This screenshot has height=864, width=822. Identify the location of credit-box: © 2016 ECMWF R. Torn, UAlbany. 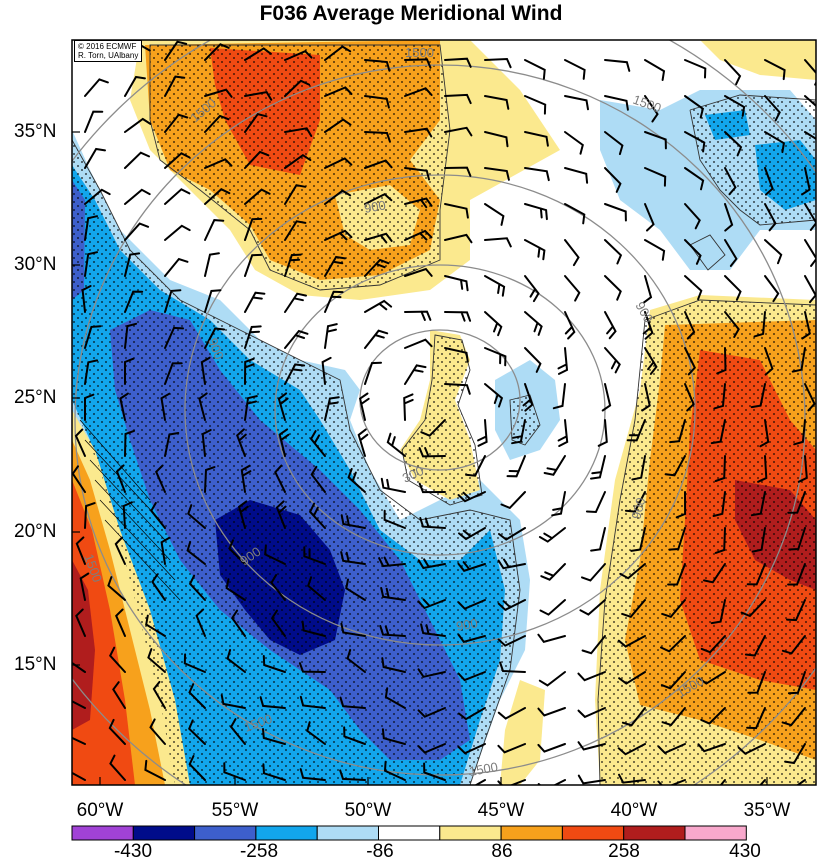
(108, 51).